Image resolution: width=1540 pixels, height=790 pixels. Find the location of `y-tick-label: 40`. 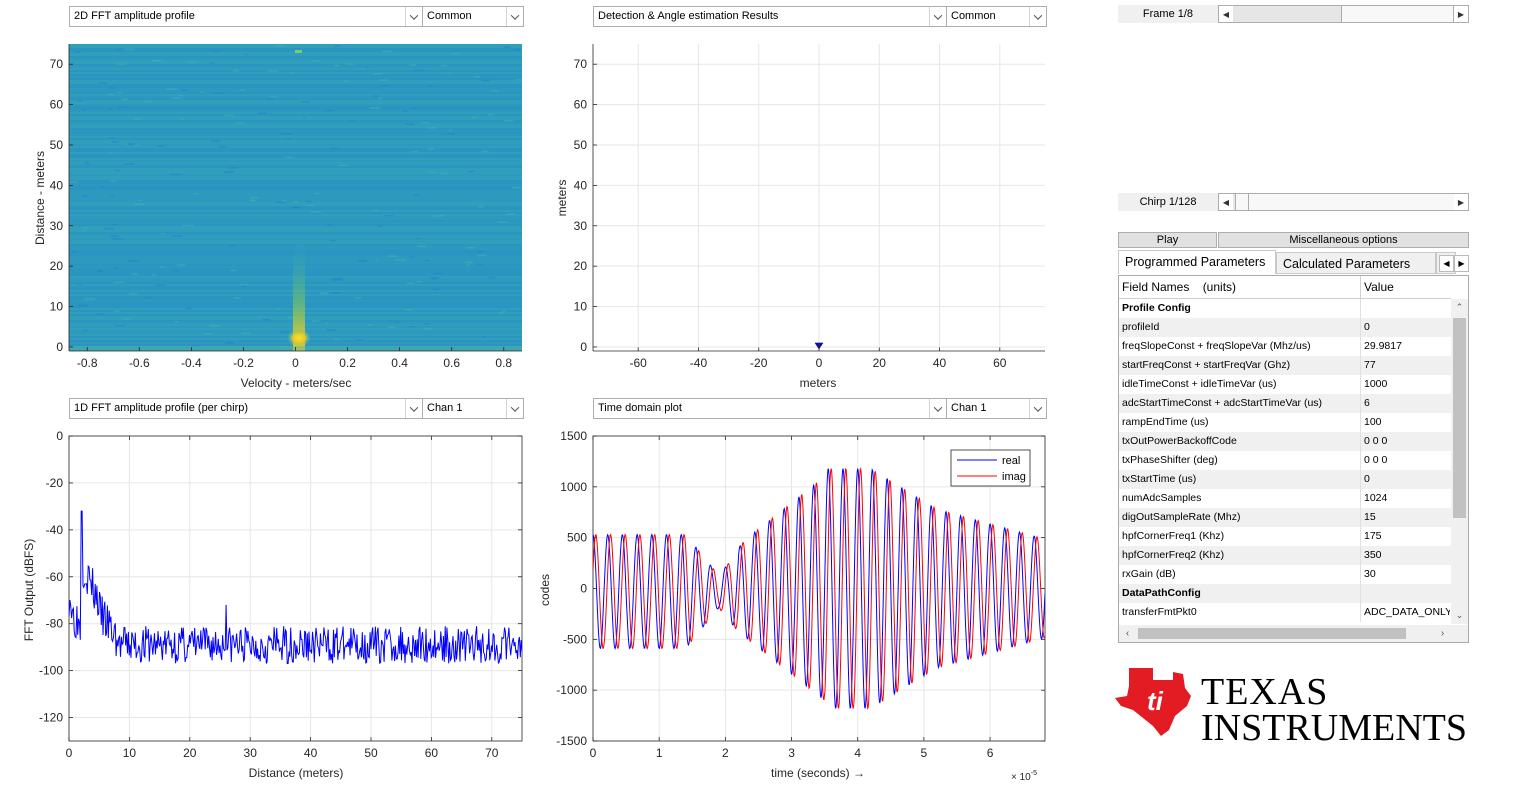

y-tick-label: 40 is located at coordinates (57, 185).